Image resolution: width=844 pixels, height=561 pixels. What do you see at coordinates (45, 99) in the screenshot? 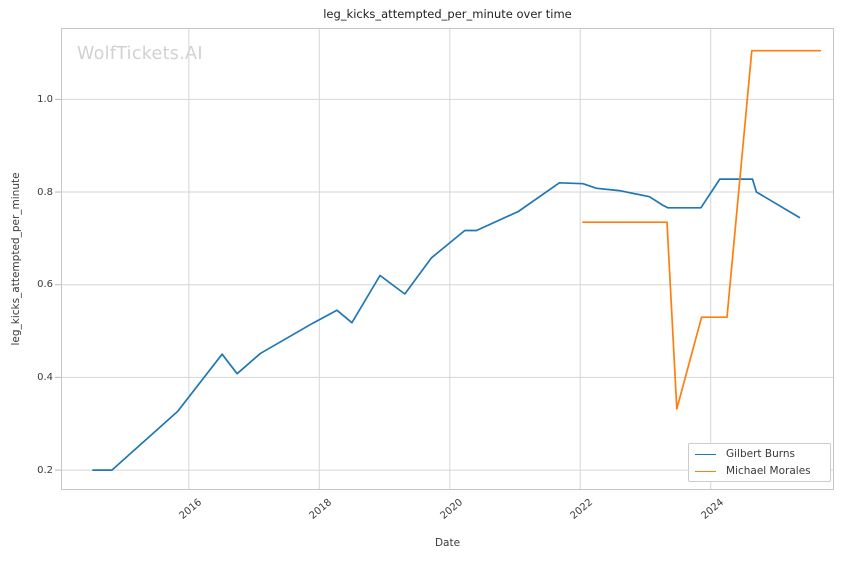
I see `y-tick-label: 1.0` at bounding box center [45, 99].